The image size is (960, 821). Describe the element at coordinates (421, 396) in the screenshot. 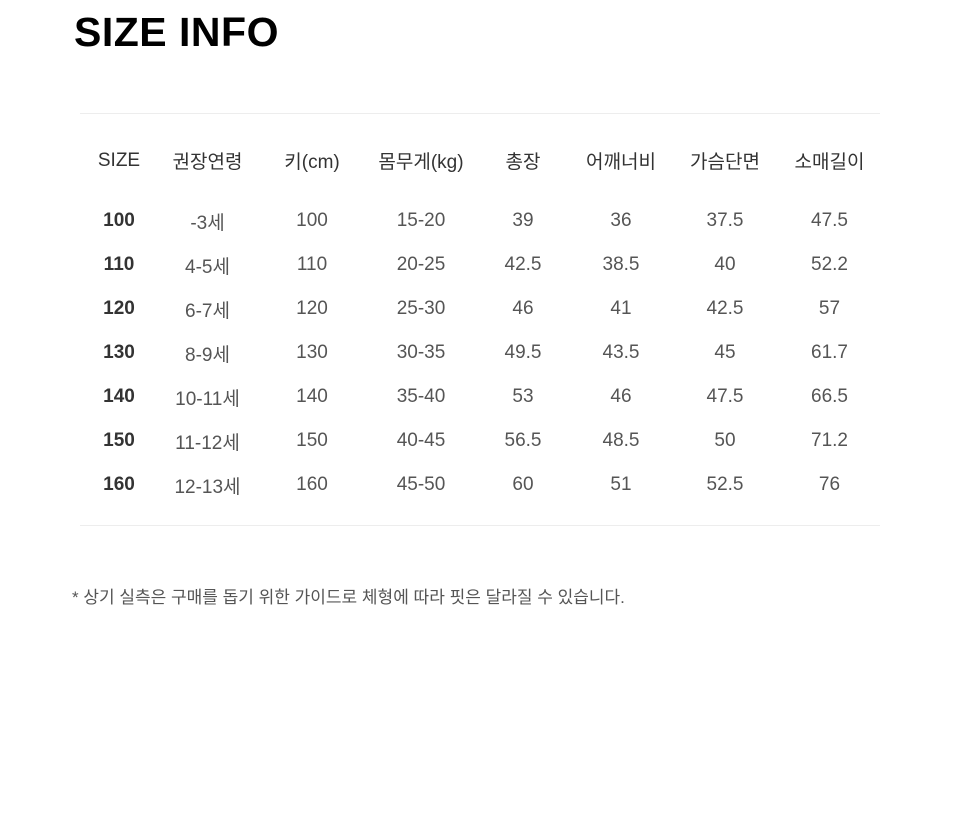

I see `value-cell: 35-40` at that location.